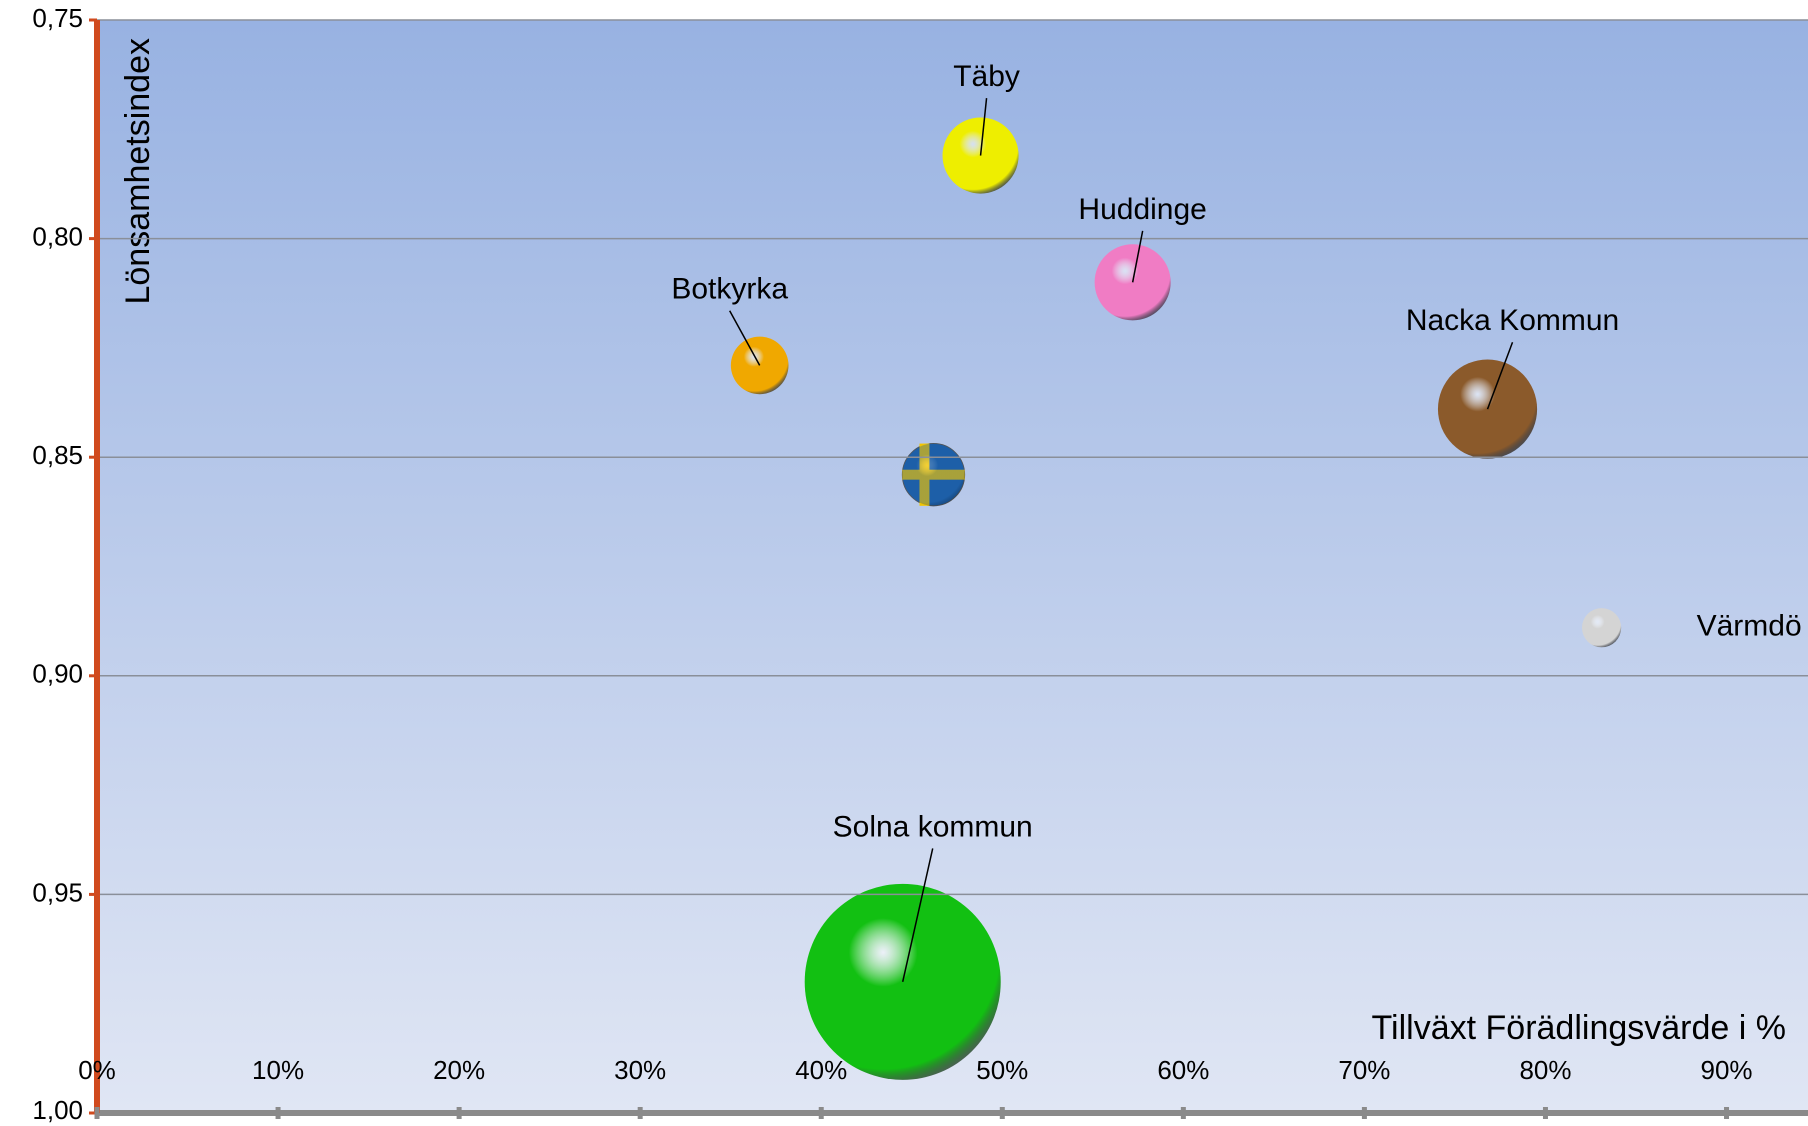  Describe the element at coordinates (1183, 1070) in the screenshot. I see `x-tick-label: 60%` at that location.